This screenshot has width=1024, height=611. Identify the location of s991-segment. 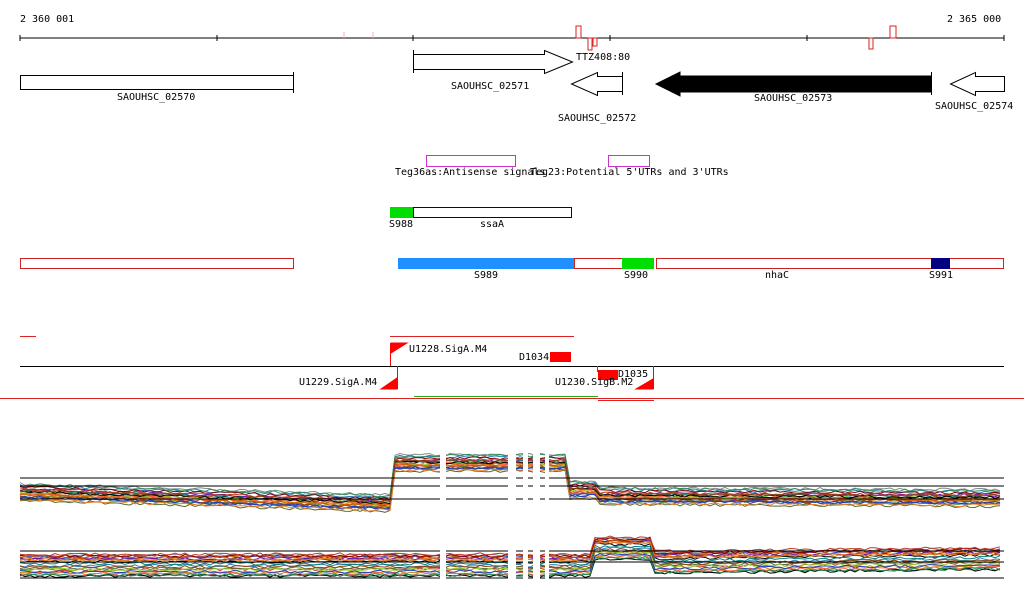
(940, 263).